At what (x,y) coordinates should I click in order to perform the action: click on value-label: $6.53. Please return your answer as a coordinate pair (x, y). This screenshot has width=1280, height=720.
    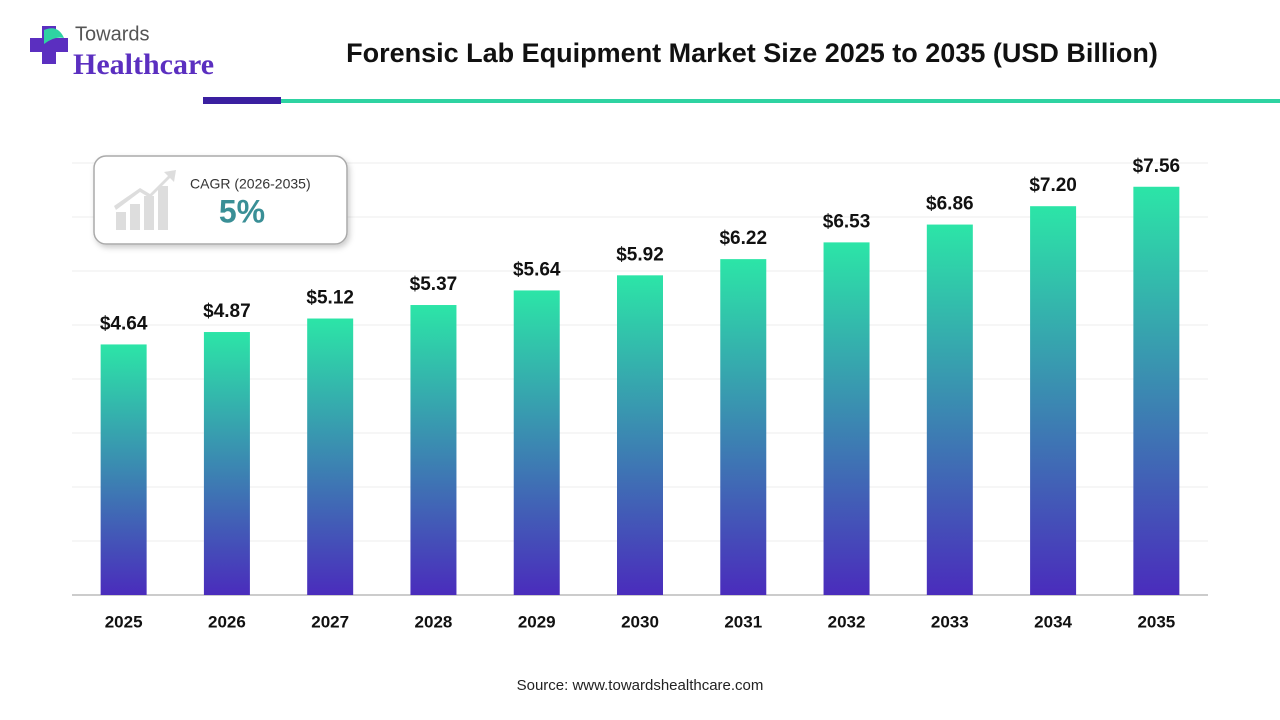
    Looking at the image, I should click on (847, 221).